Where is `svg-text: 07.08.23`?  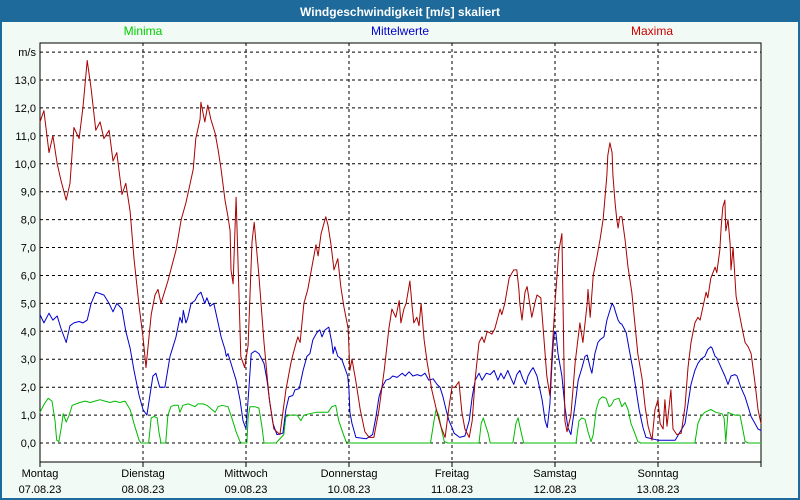 svg-text: 07.08.23 is located at coordinates (40, 490).